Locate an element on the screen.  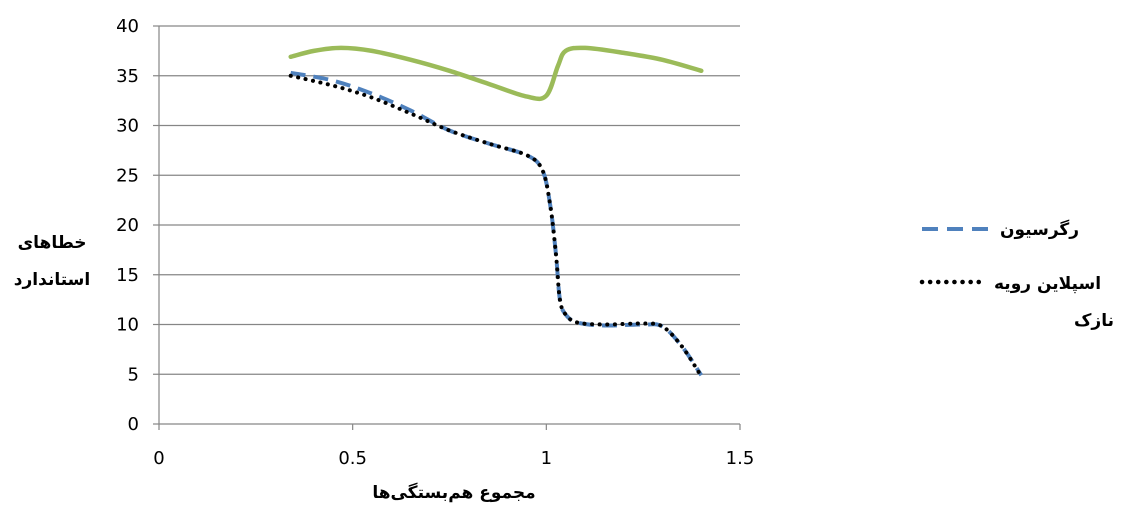
x-tick-label: 0 is located at coordinates (158, 458).